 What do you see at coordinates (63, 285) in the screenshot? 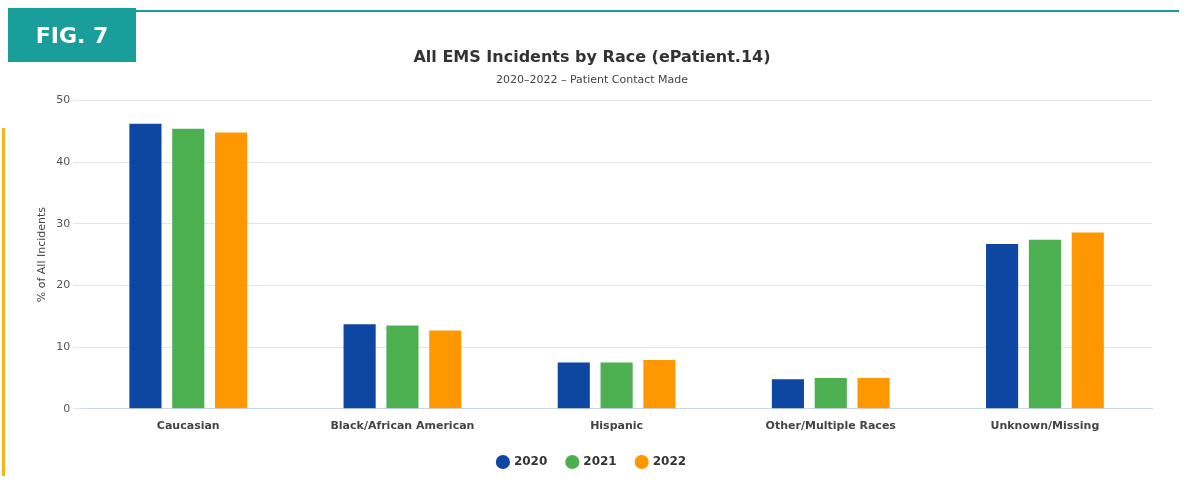
I see `y-tick-label: 20` at bounding box center [63, 285].